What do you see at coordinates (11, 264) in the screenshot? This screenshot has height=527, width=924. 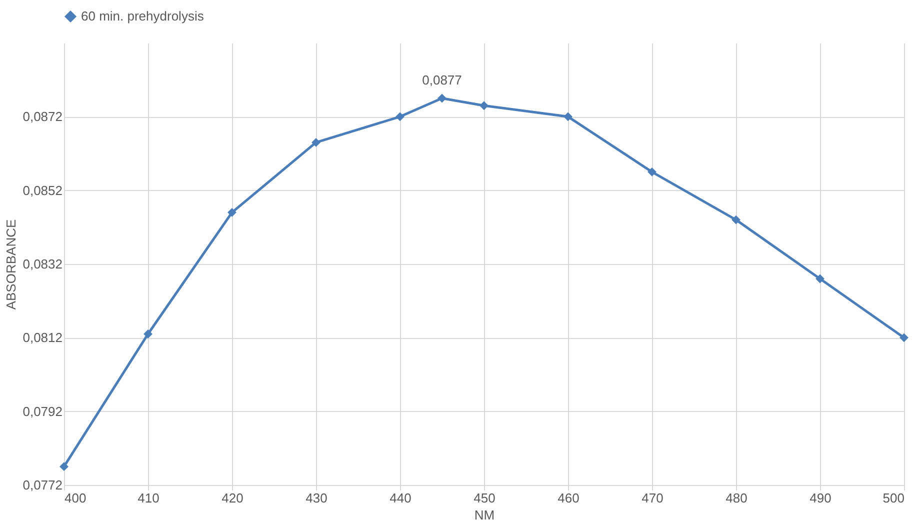 I see `y-axis-title: ABSORBANCE` at bounding box center [11, 264].